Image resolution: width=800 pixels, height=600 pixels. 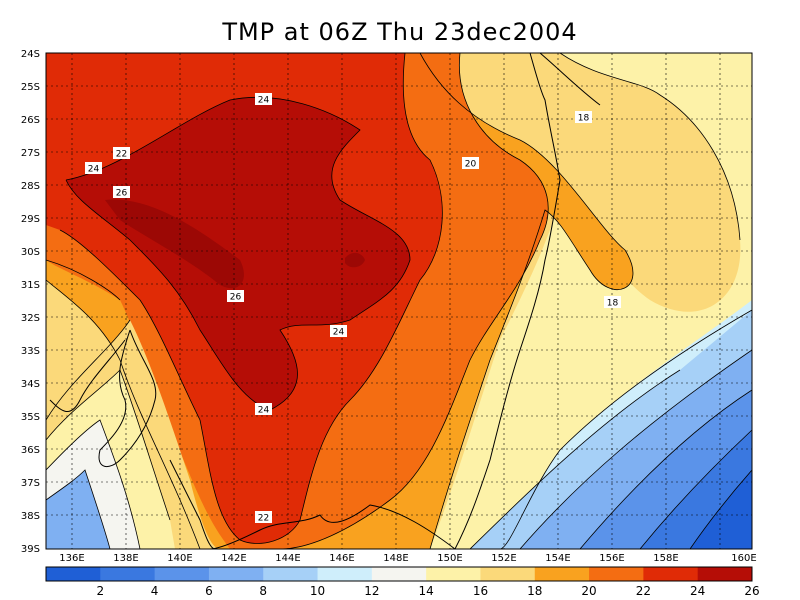 I want to click on y-tick-label: 28S, so click(x=30, y=186).